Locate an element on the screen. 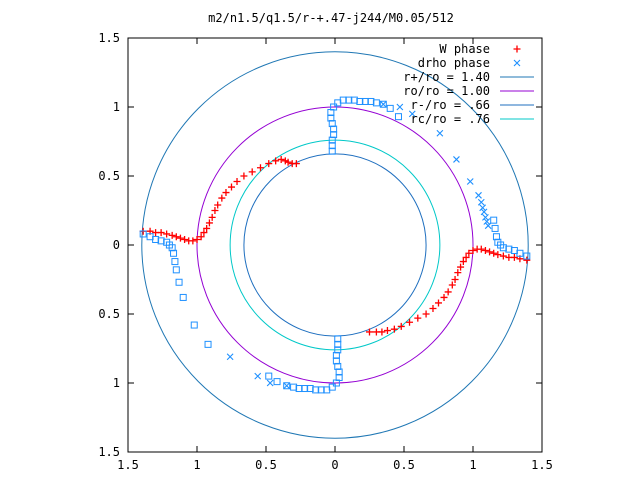  y-tick-label: 0 is located at coordinates (116, 245).